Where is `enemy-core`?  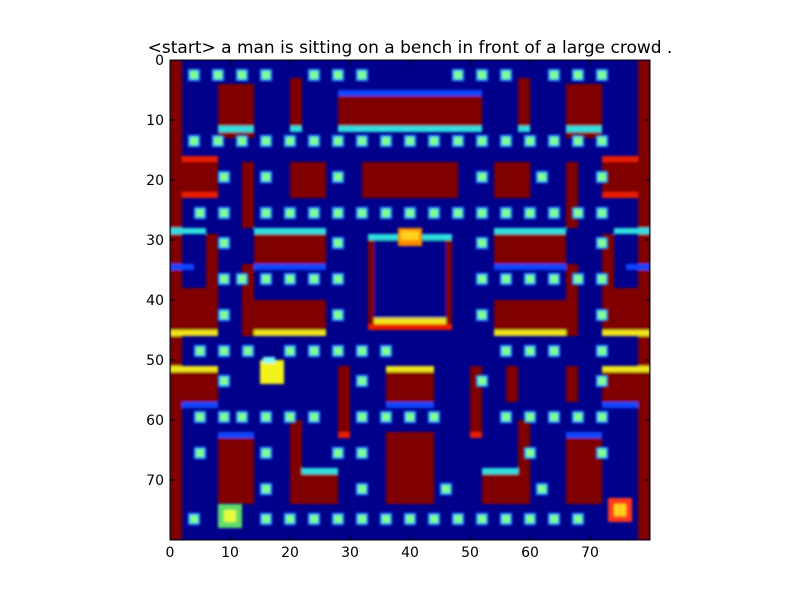 enemy-core is located at coordinates (620, 510).